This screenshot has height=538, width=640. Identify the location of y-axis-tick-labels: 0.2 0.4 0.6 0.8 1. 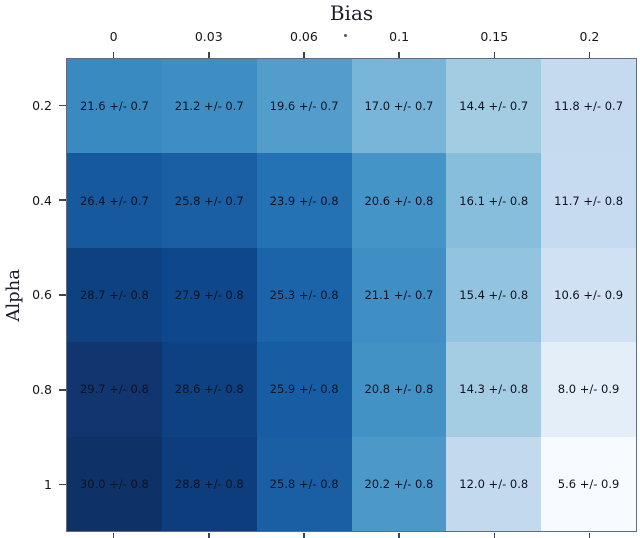
(27, 295).